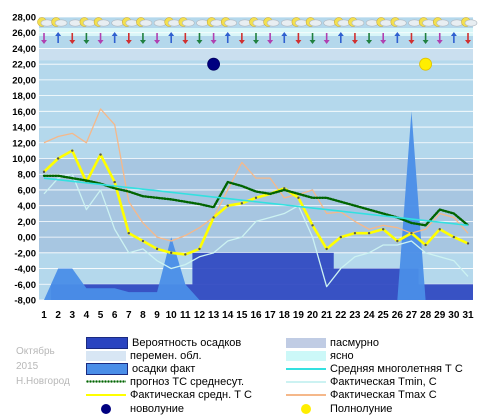 This screenshot has width=486, height=419. Describe the element at coordinates (354, 342) in the screenshot. I see `legend-label: пасмурно` at that location.